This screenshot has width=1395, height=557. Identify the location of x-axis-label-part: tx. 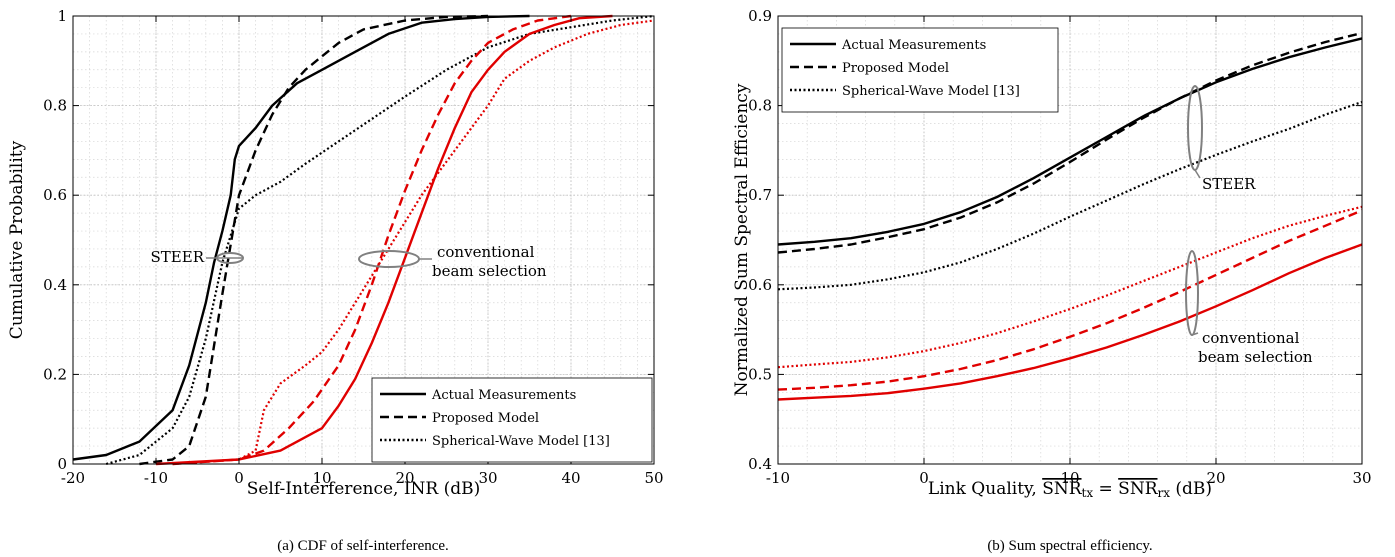
(1088, 493).